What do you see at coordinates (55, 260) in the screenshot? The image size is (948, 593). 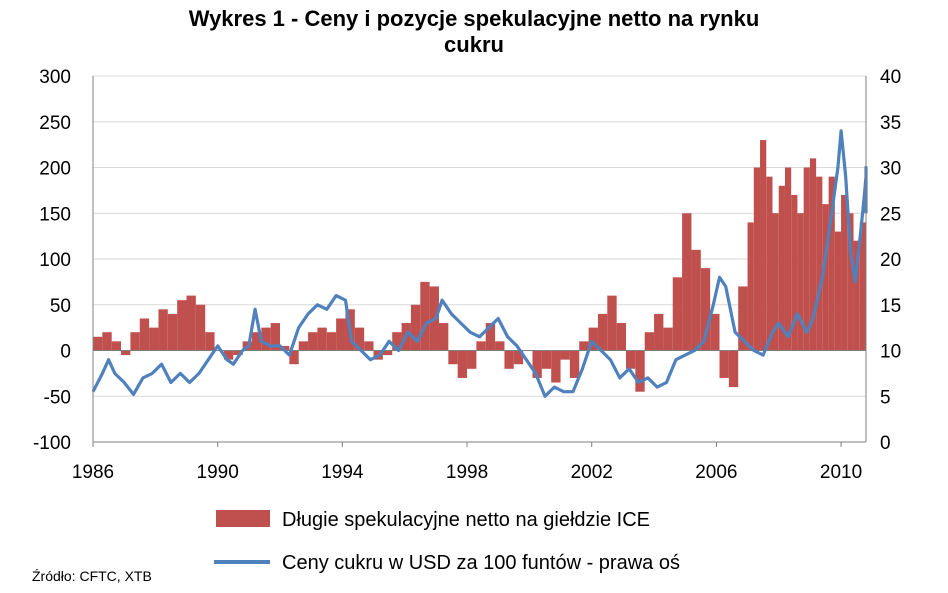 I see `left-tick-label: 100` at bounding box center [55, 260].